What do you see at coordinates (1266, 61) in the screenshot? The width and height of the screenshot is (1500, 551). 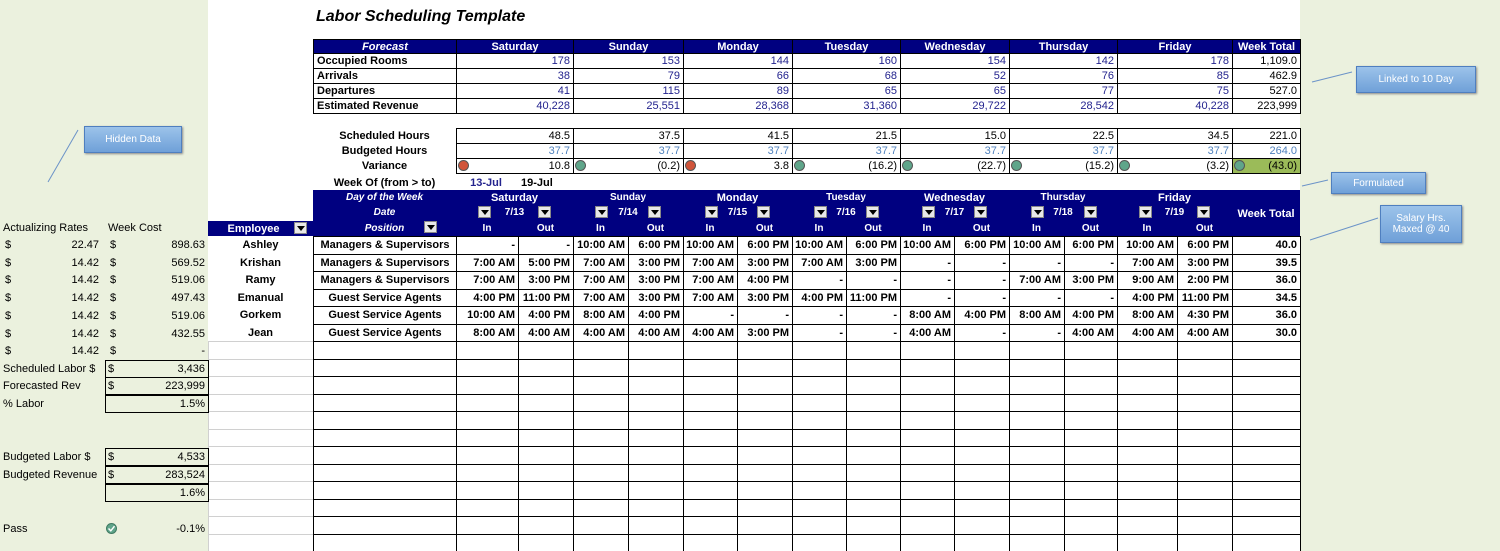 I see `forecast-value: 1,109.0` at bounding box center [1266, 61].